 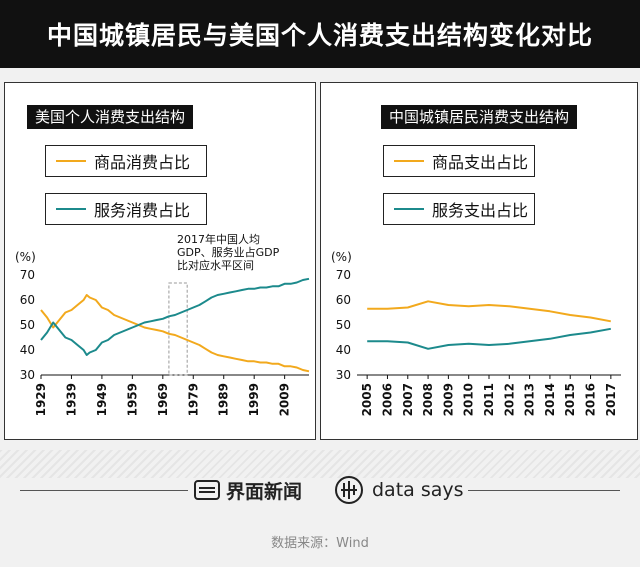 I want to click on us-legend-services-label: 服务消费占比, so click(x=142, y=210).